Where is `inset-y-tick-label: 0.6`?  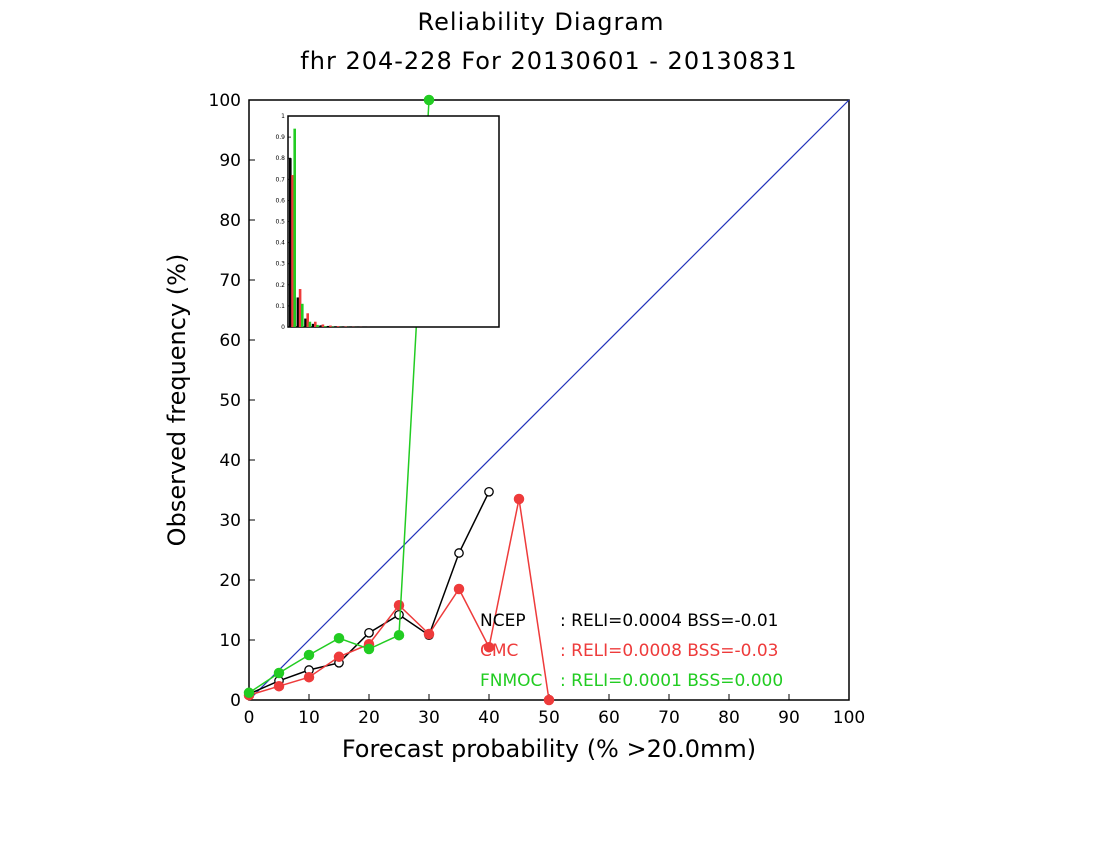
inset-y-tick-label: 0.6 is located at coordinates (280, 200).